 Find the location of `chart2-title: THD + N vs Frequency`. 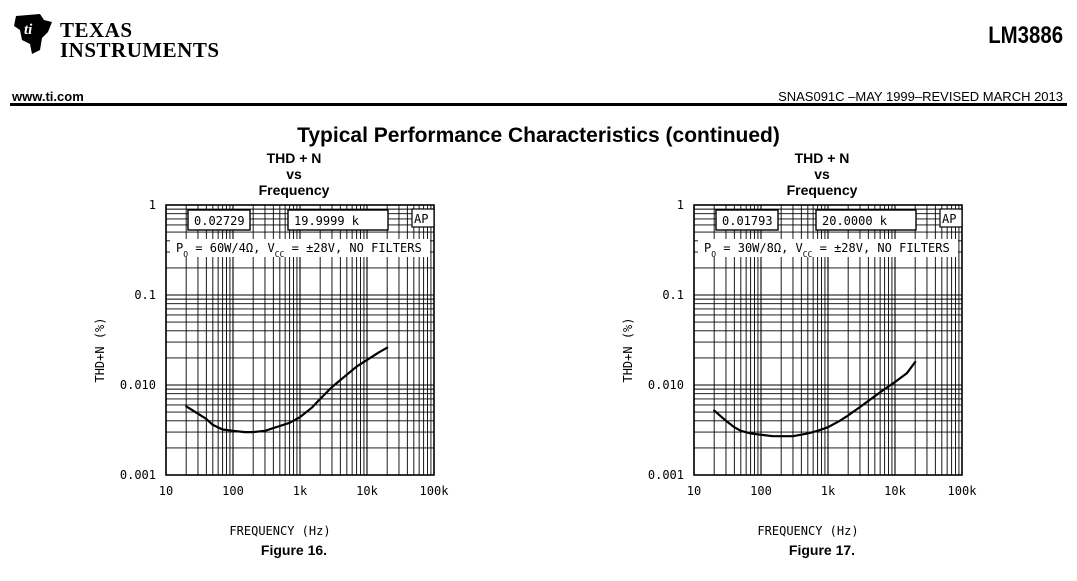

chart2-title: THD + N vs Frequency is located at coordinates (822, 174).